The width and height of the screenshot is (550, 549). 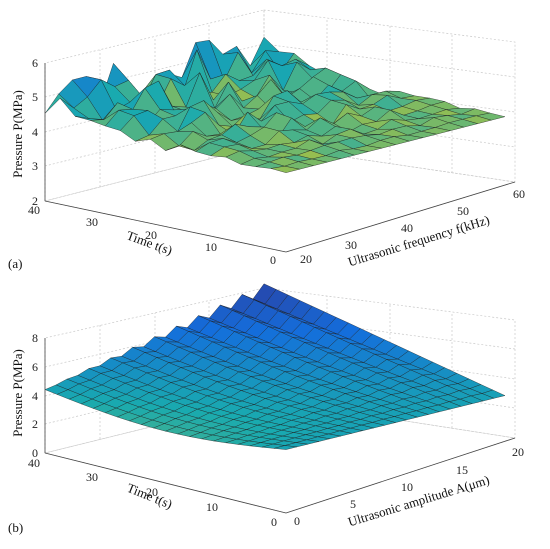 What do you see at coordinates (35, 396) in the screenshot?
I see `panel-b-ztick: 4` at bounding box center [35, 396].